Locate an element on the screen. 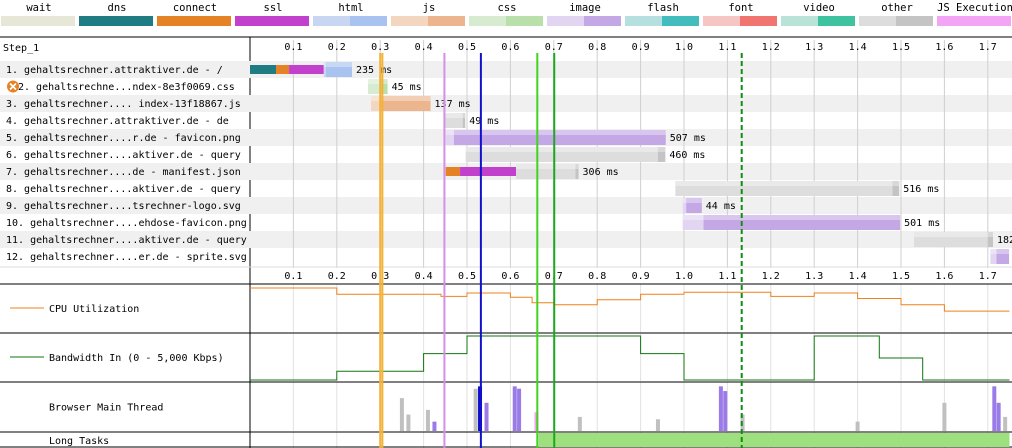  panel-label: CPU Utilization is located at coordinates (94, 309).